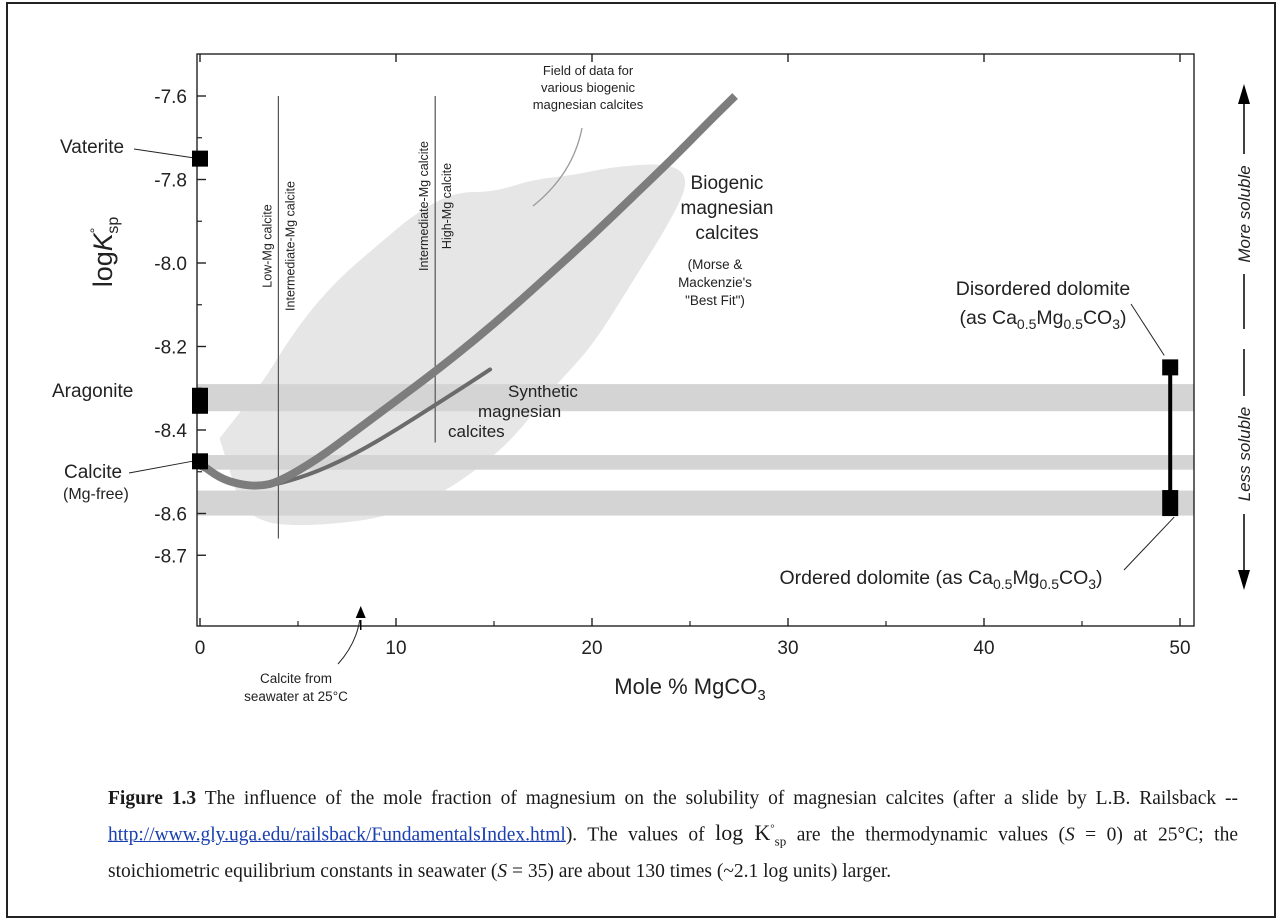 The height and width of the screenshot is (924, 1284). I want to click on label-field: magnesian calcites, so click(588, 104).